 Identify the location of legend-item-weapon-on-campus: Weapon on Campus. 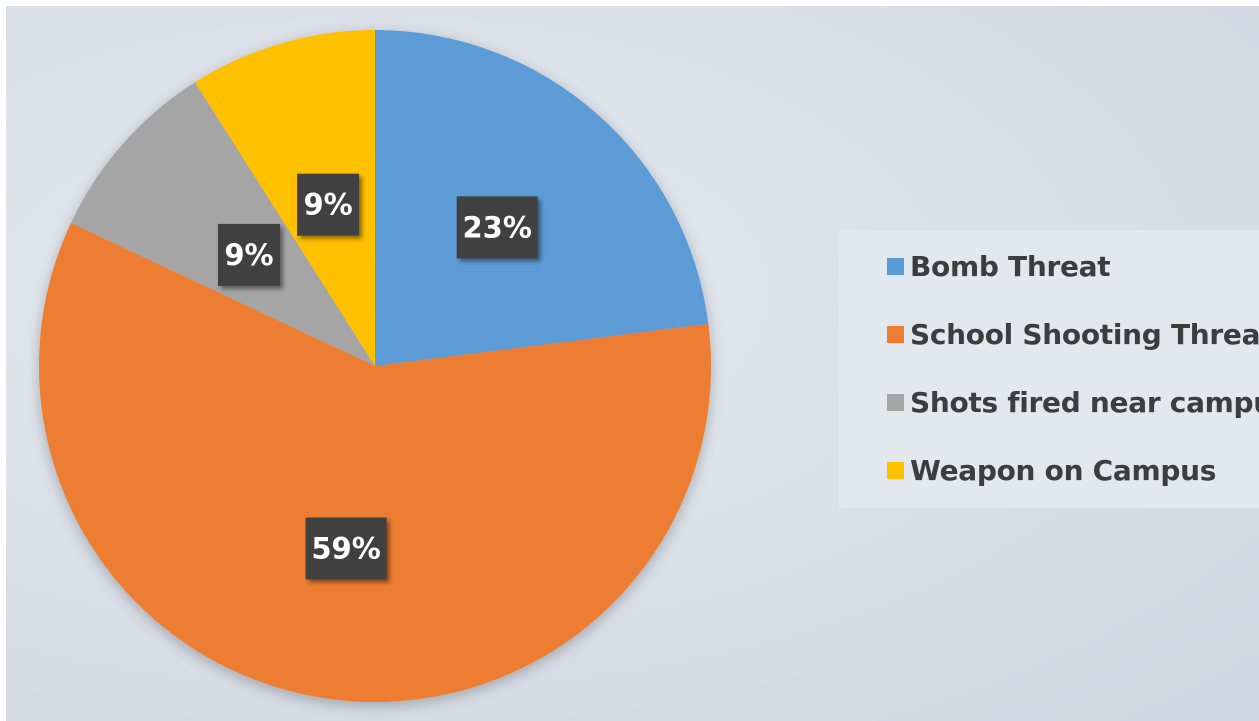
(1051, 470).